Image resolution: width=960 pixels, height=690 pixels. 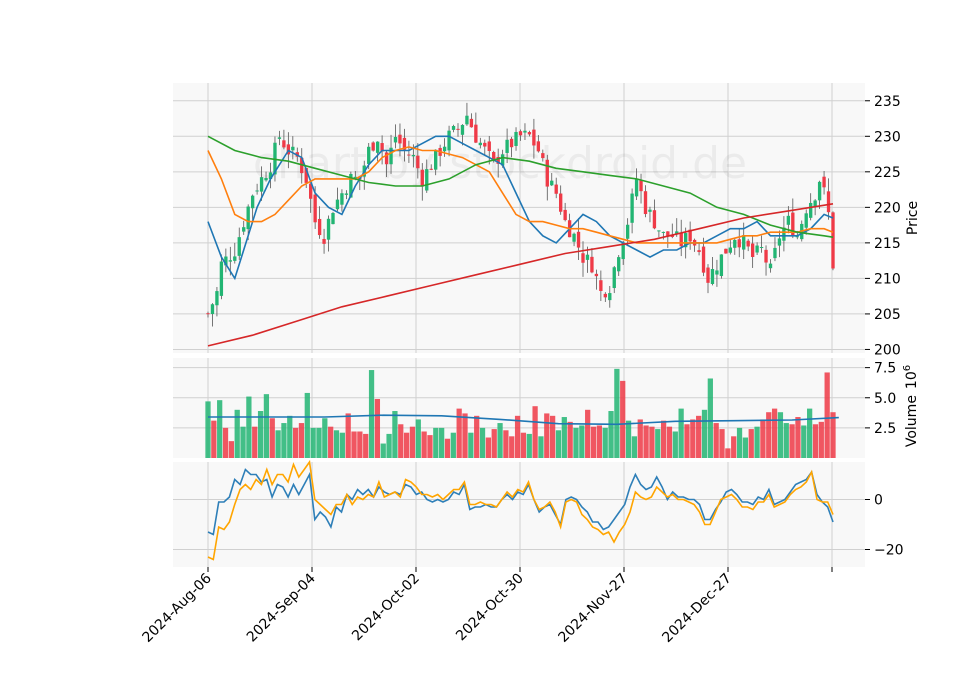 What do you see at coordinates (522, 413) in the screenshot?
I see `volume-bars` at bounding box center [522, 413].